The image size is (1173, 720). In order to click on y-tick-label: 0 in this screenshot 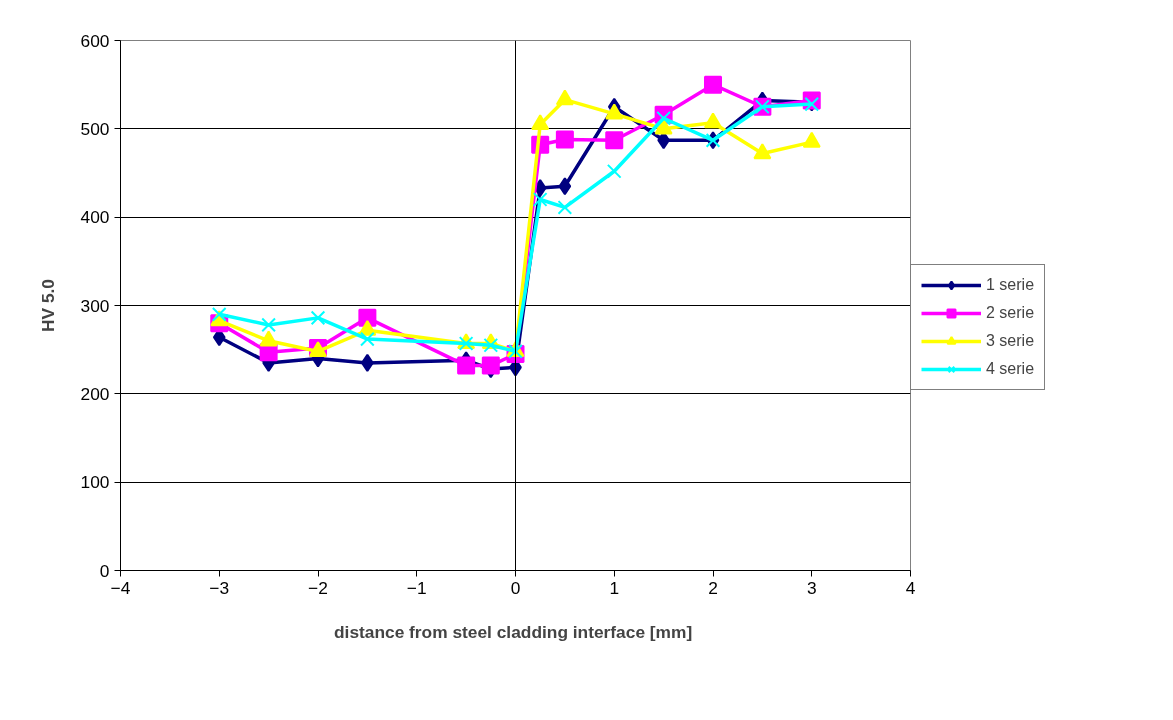, I will do `click(104, 570)`.